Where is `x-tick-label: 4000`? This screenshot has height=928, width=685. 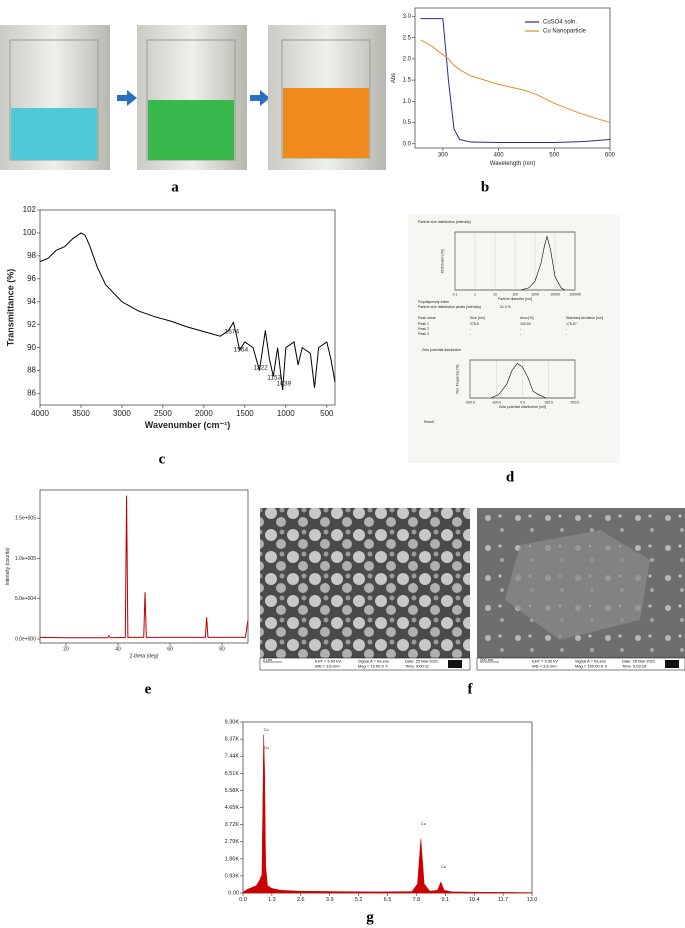
x-tick-label: 4000 is located at coordinates (40, 413).